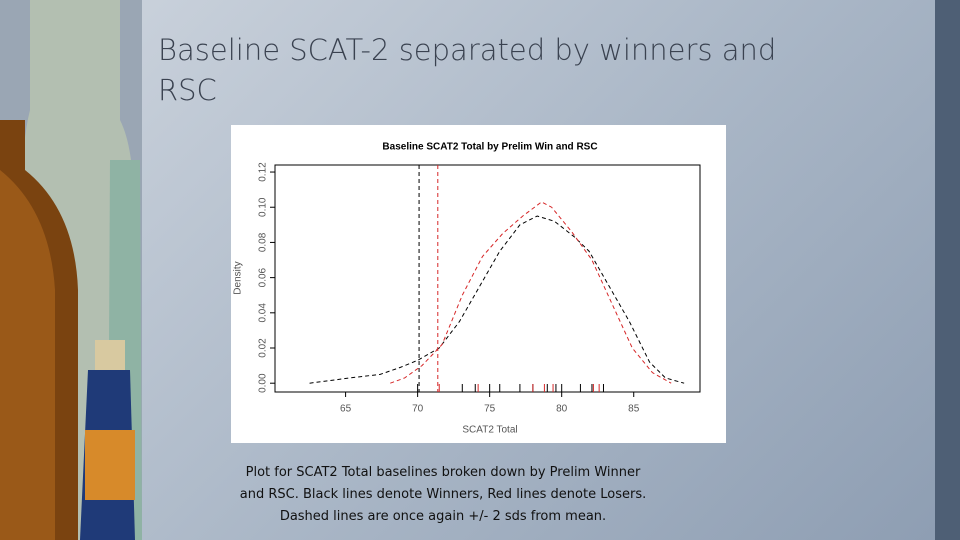  What do you see at coordinates (489, 430) in the screenshot?
I see `x-axis-label: SCAT2 Total` at bounding box center [489, 430].